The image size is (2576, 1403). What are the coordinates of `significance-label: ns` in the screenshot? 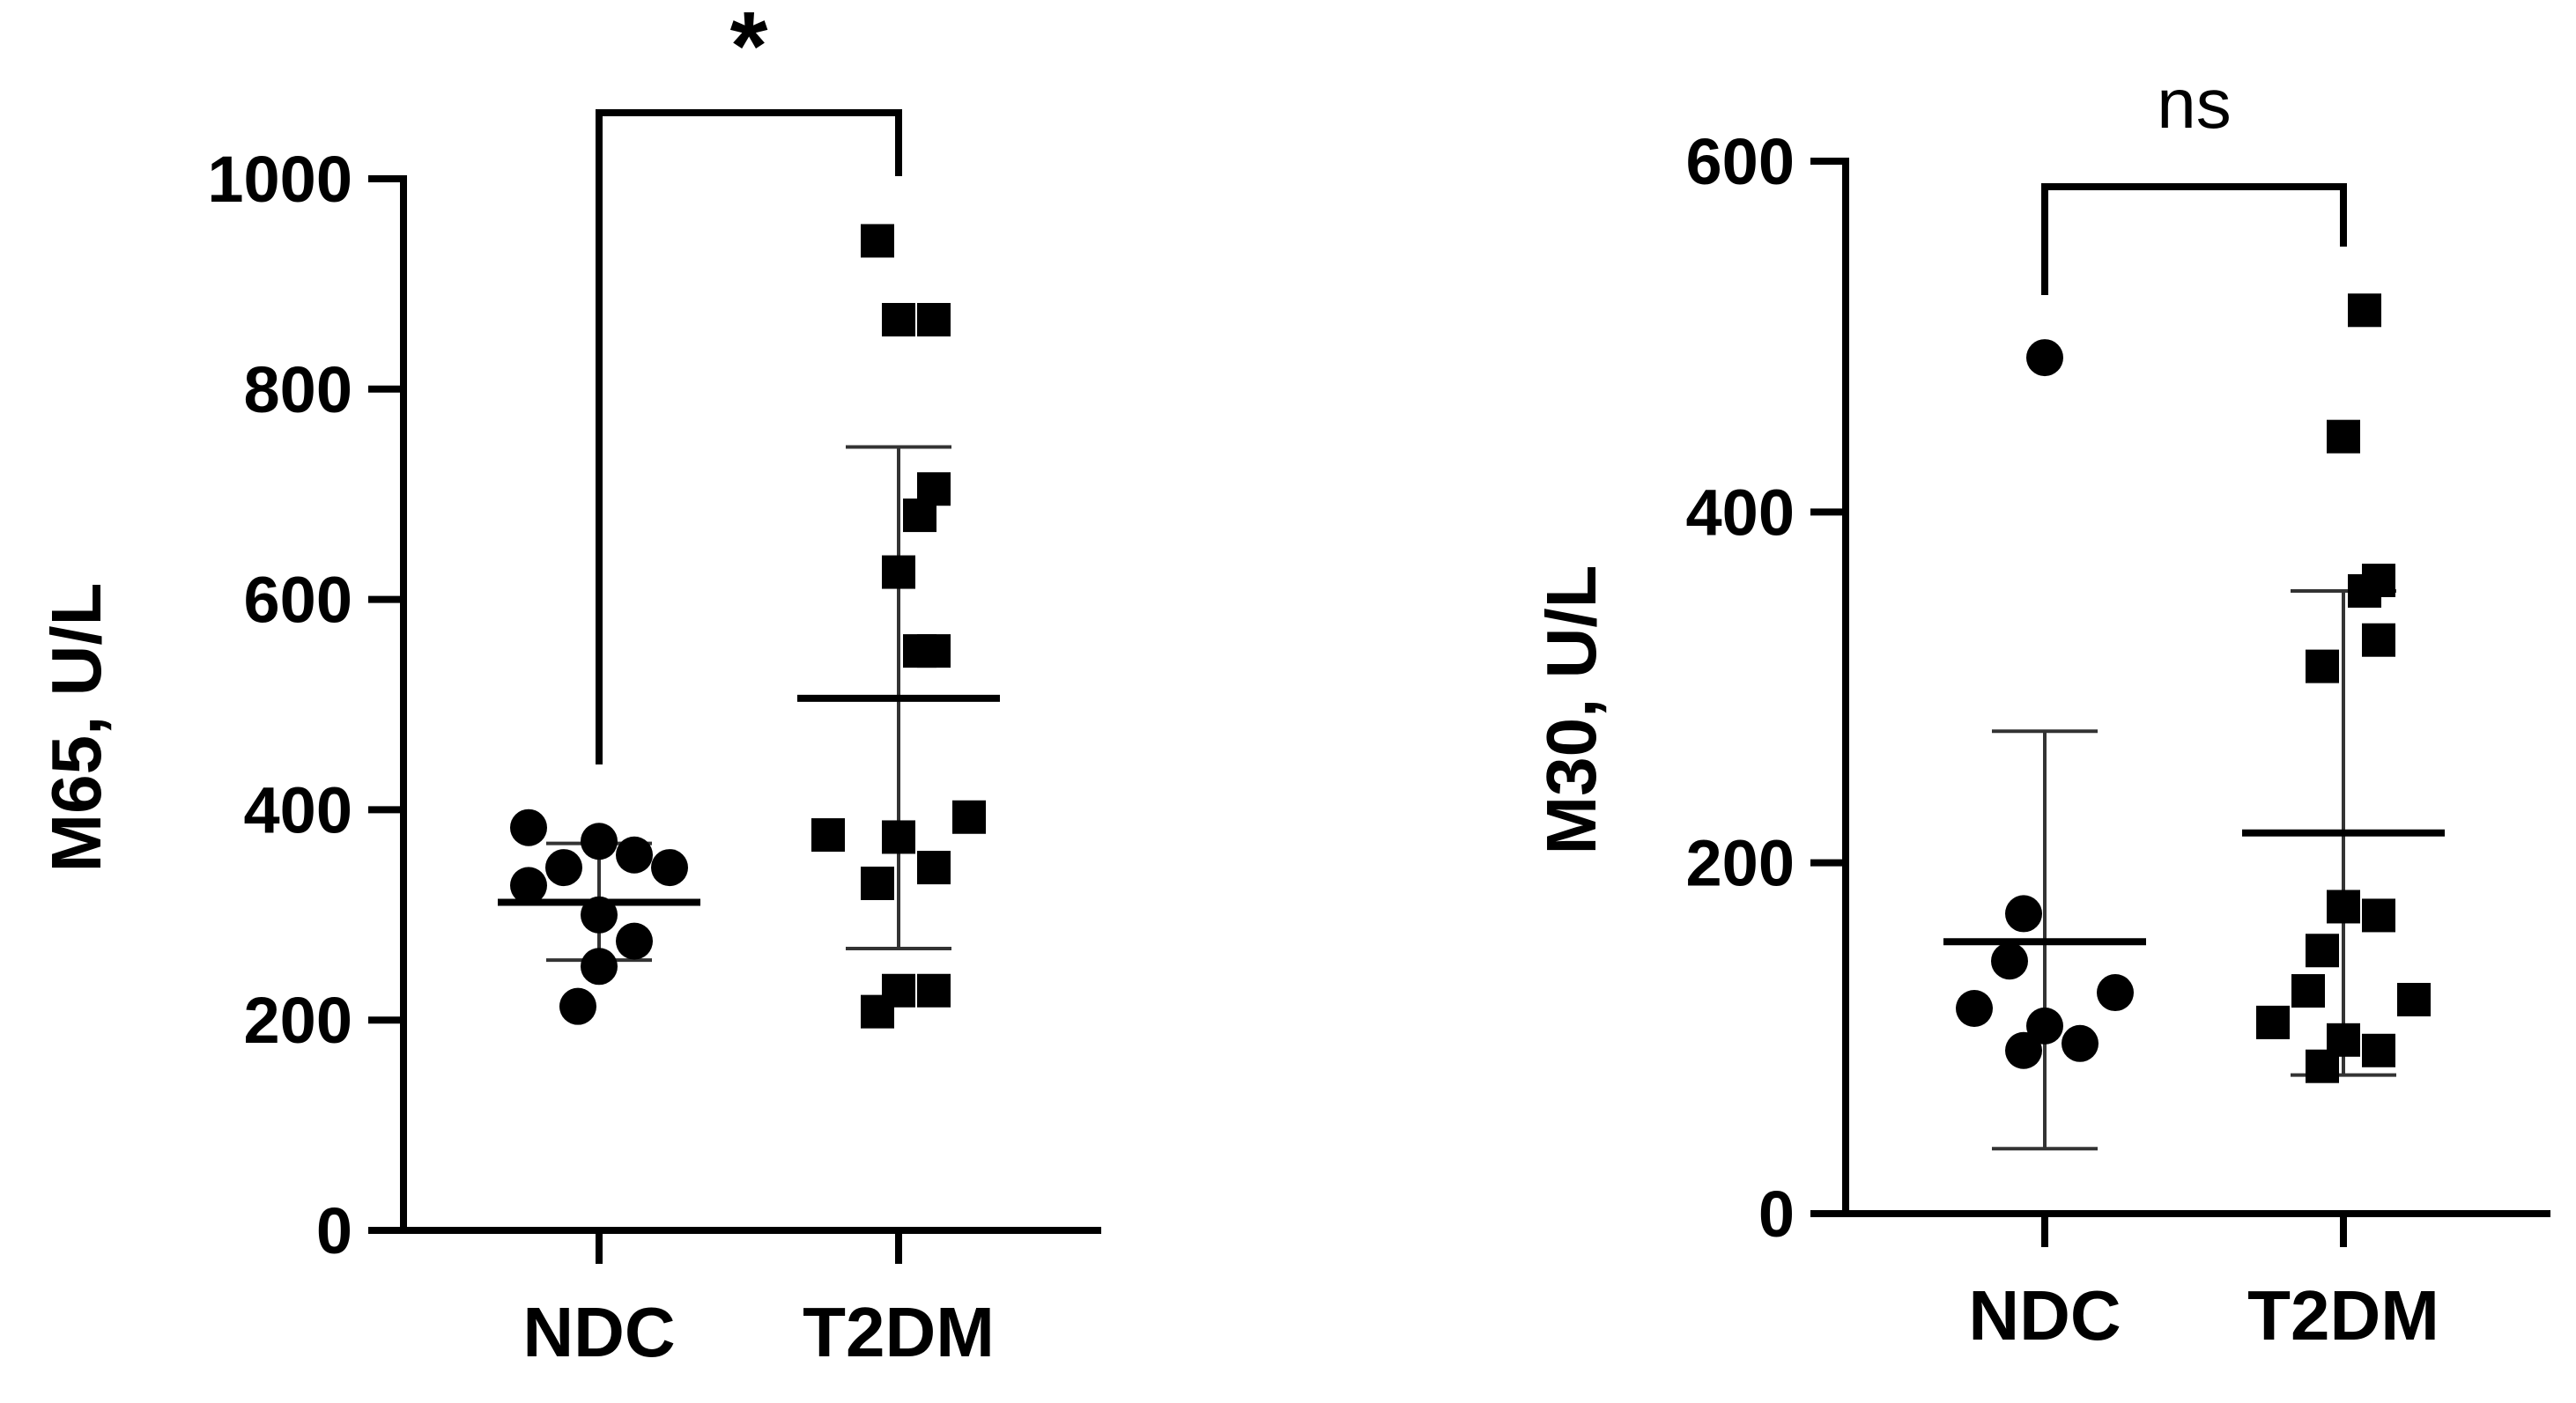 It's located at (2195, 103).